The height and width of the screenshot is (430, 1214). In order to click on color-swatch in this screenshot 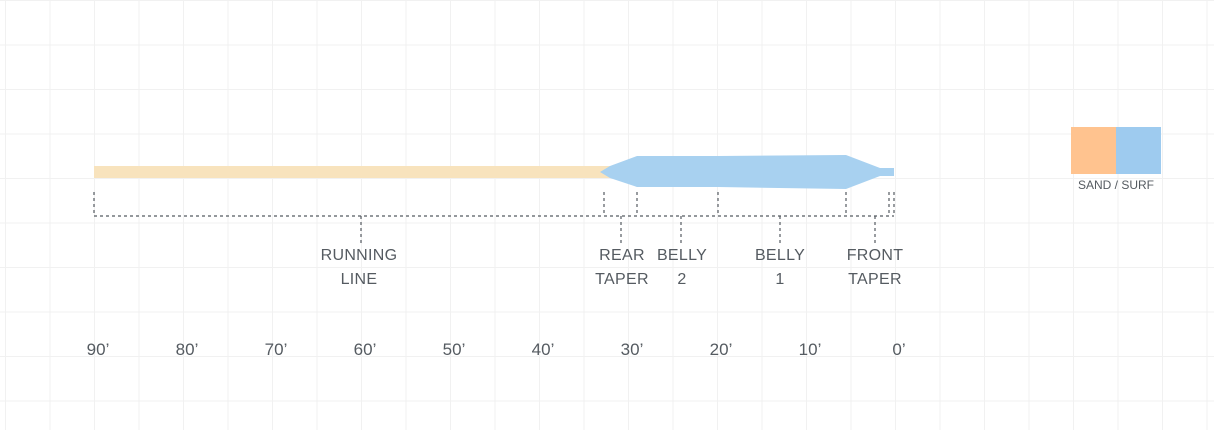, I will do `click(1116, 150)`.